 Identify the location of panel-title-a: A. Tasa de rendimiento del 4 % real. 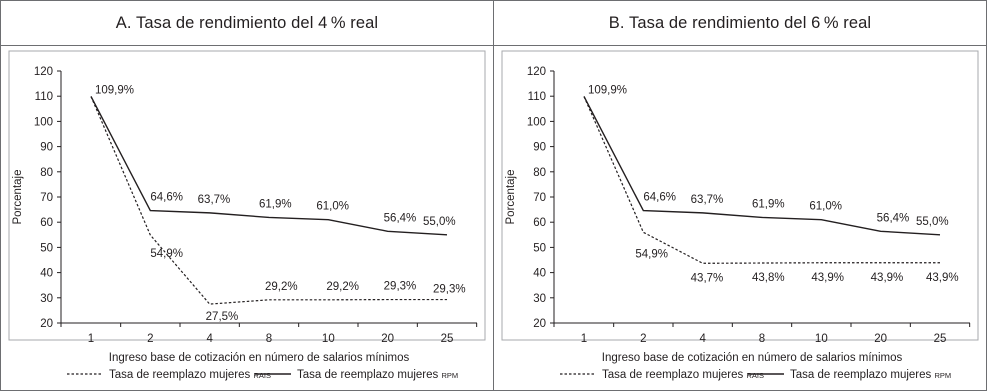
(247, 23).